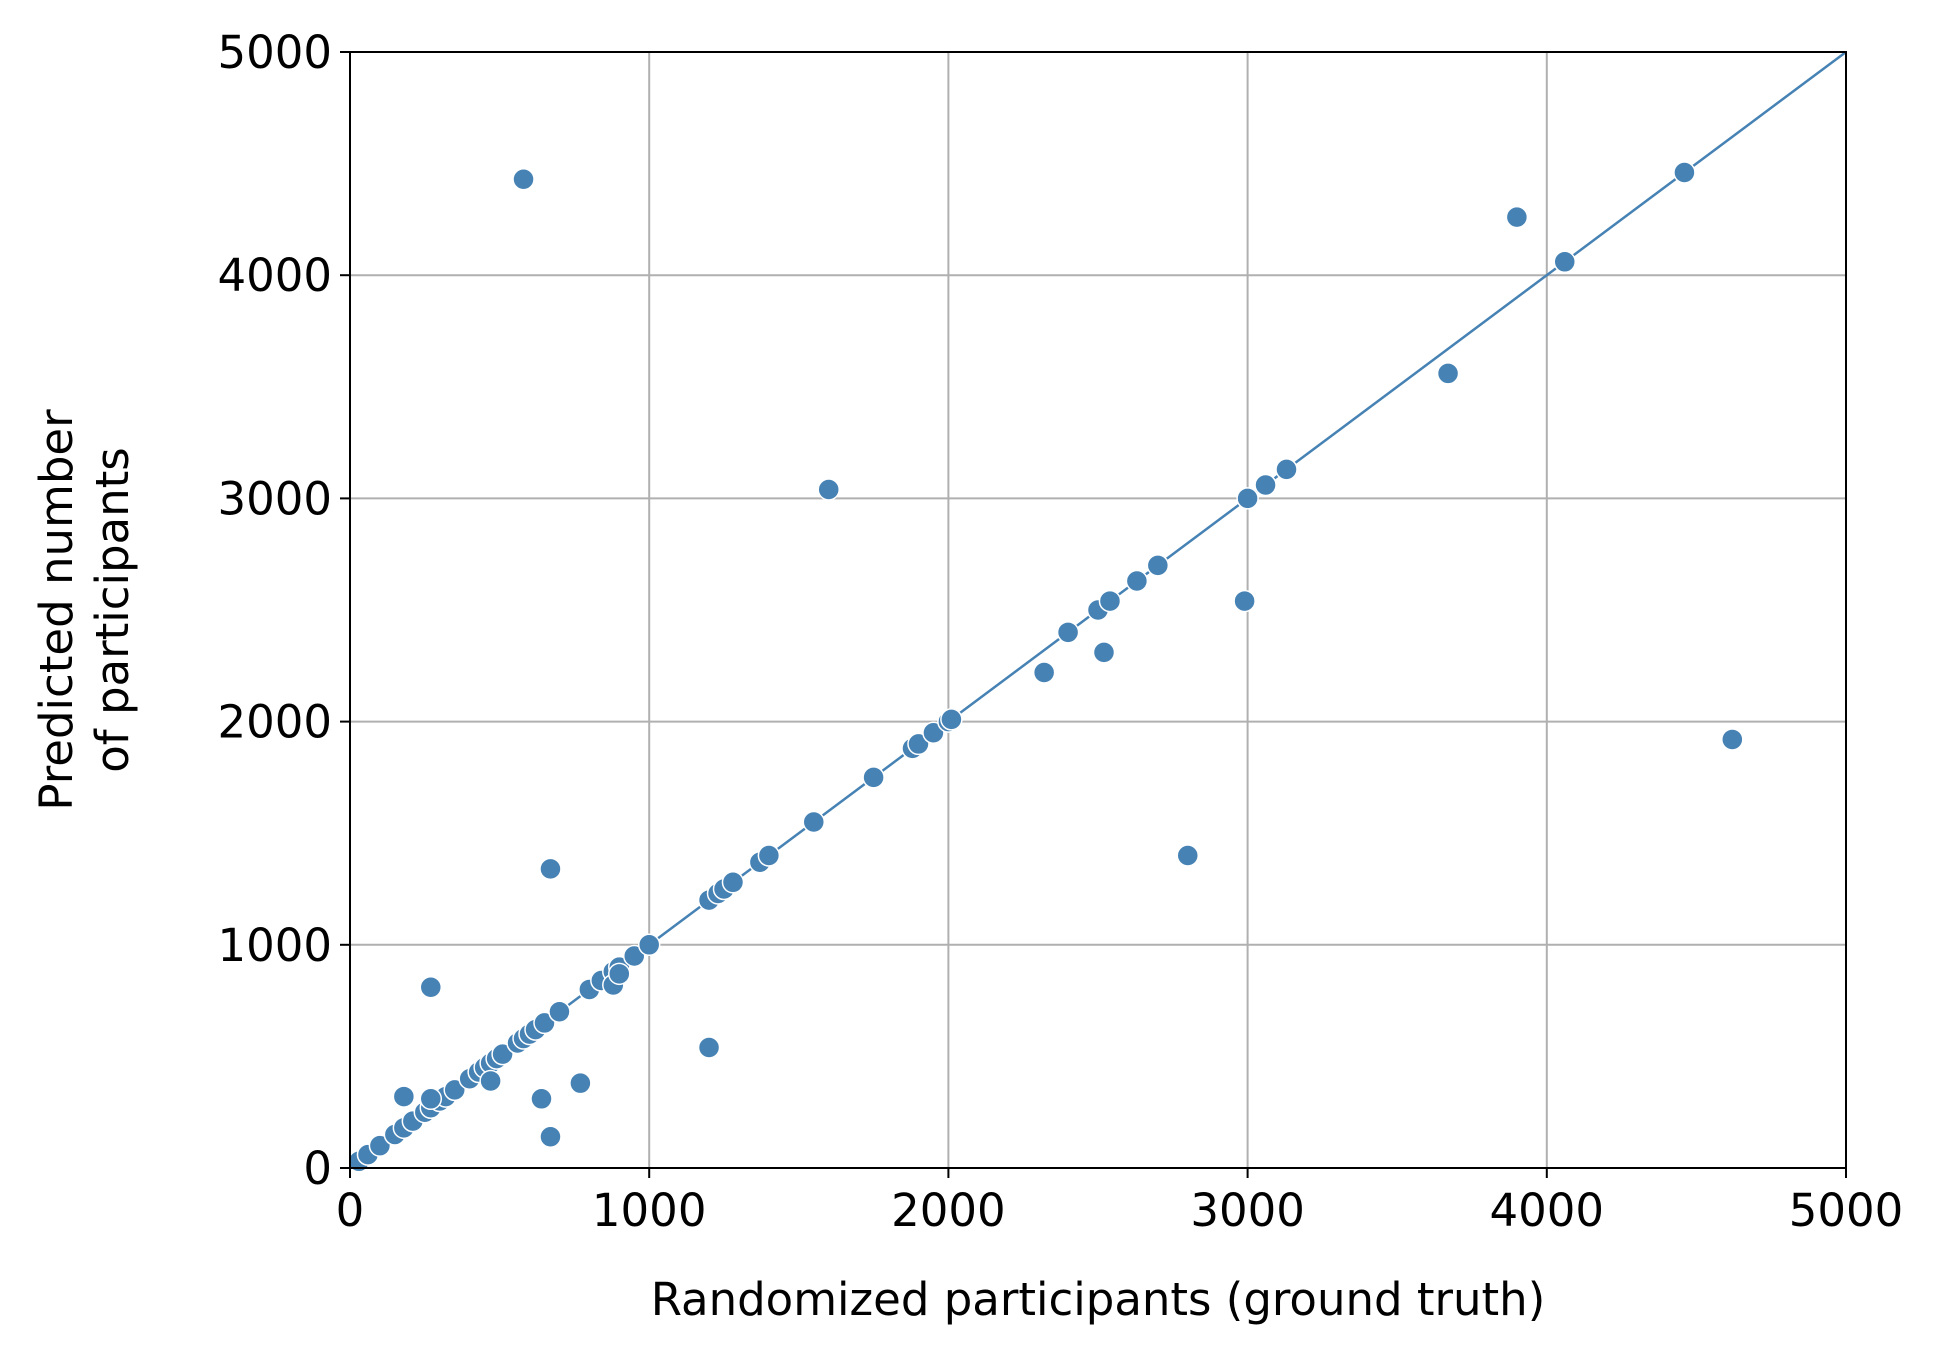 The height and width of the screenshot is (1351, 1939). I want to click on x-tick-label: 2000, so click(948, 1210).